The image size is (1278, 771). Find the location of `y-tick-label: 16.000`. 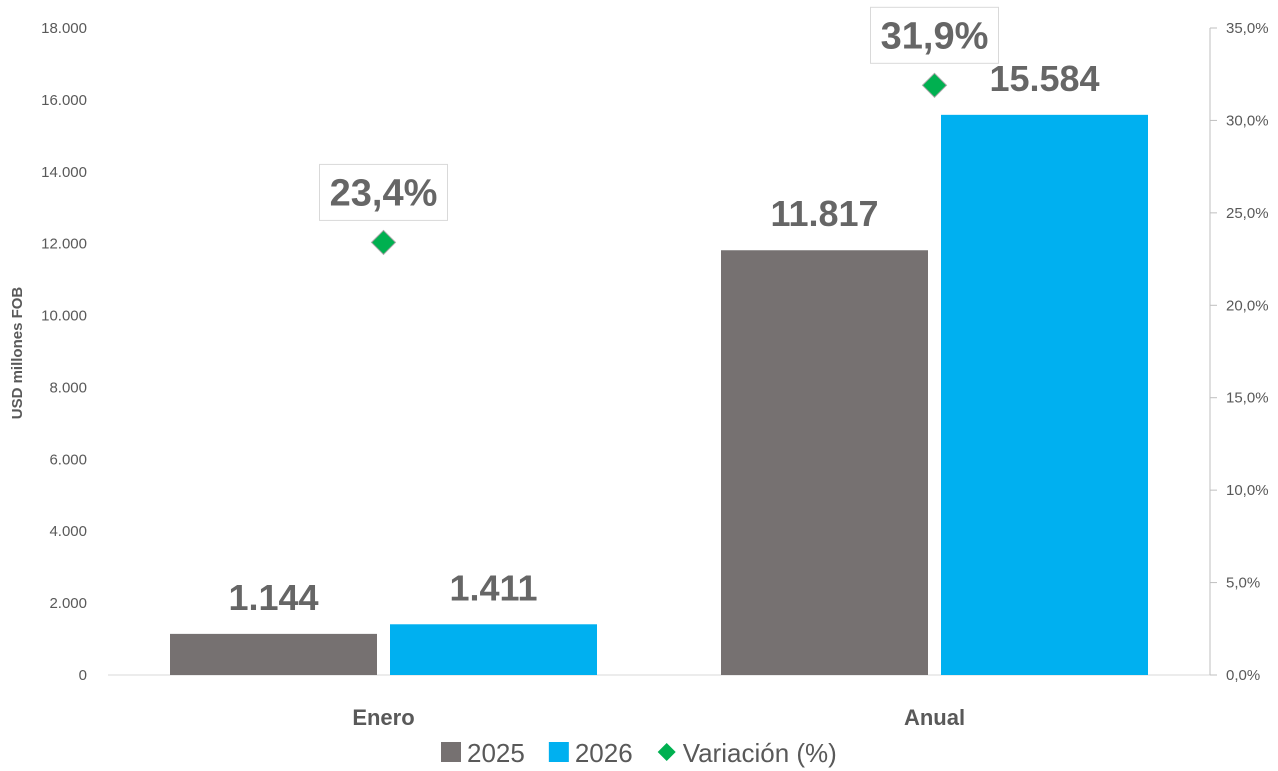

y-tick-label: 16.000 is located at coordinates (64, 100).